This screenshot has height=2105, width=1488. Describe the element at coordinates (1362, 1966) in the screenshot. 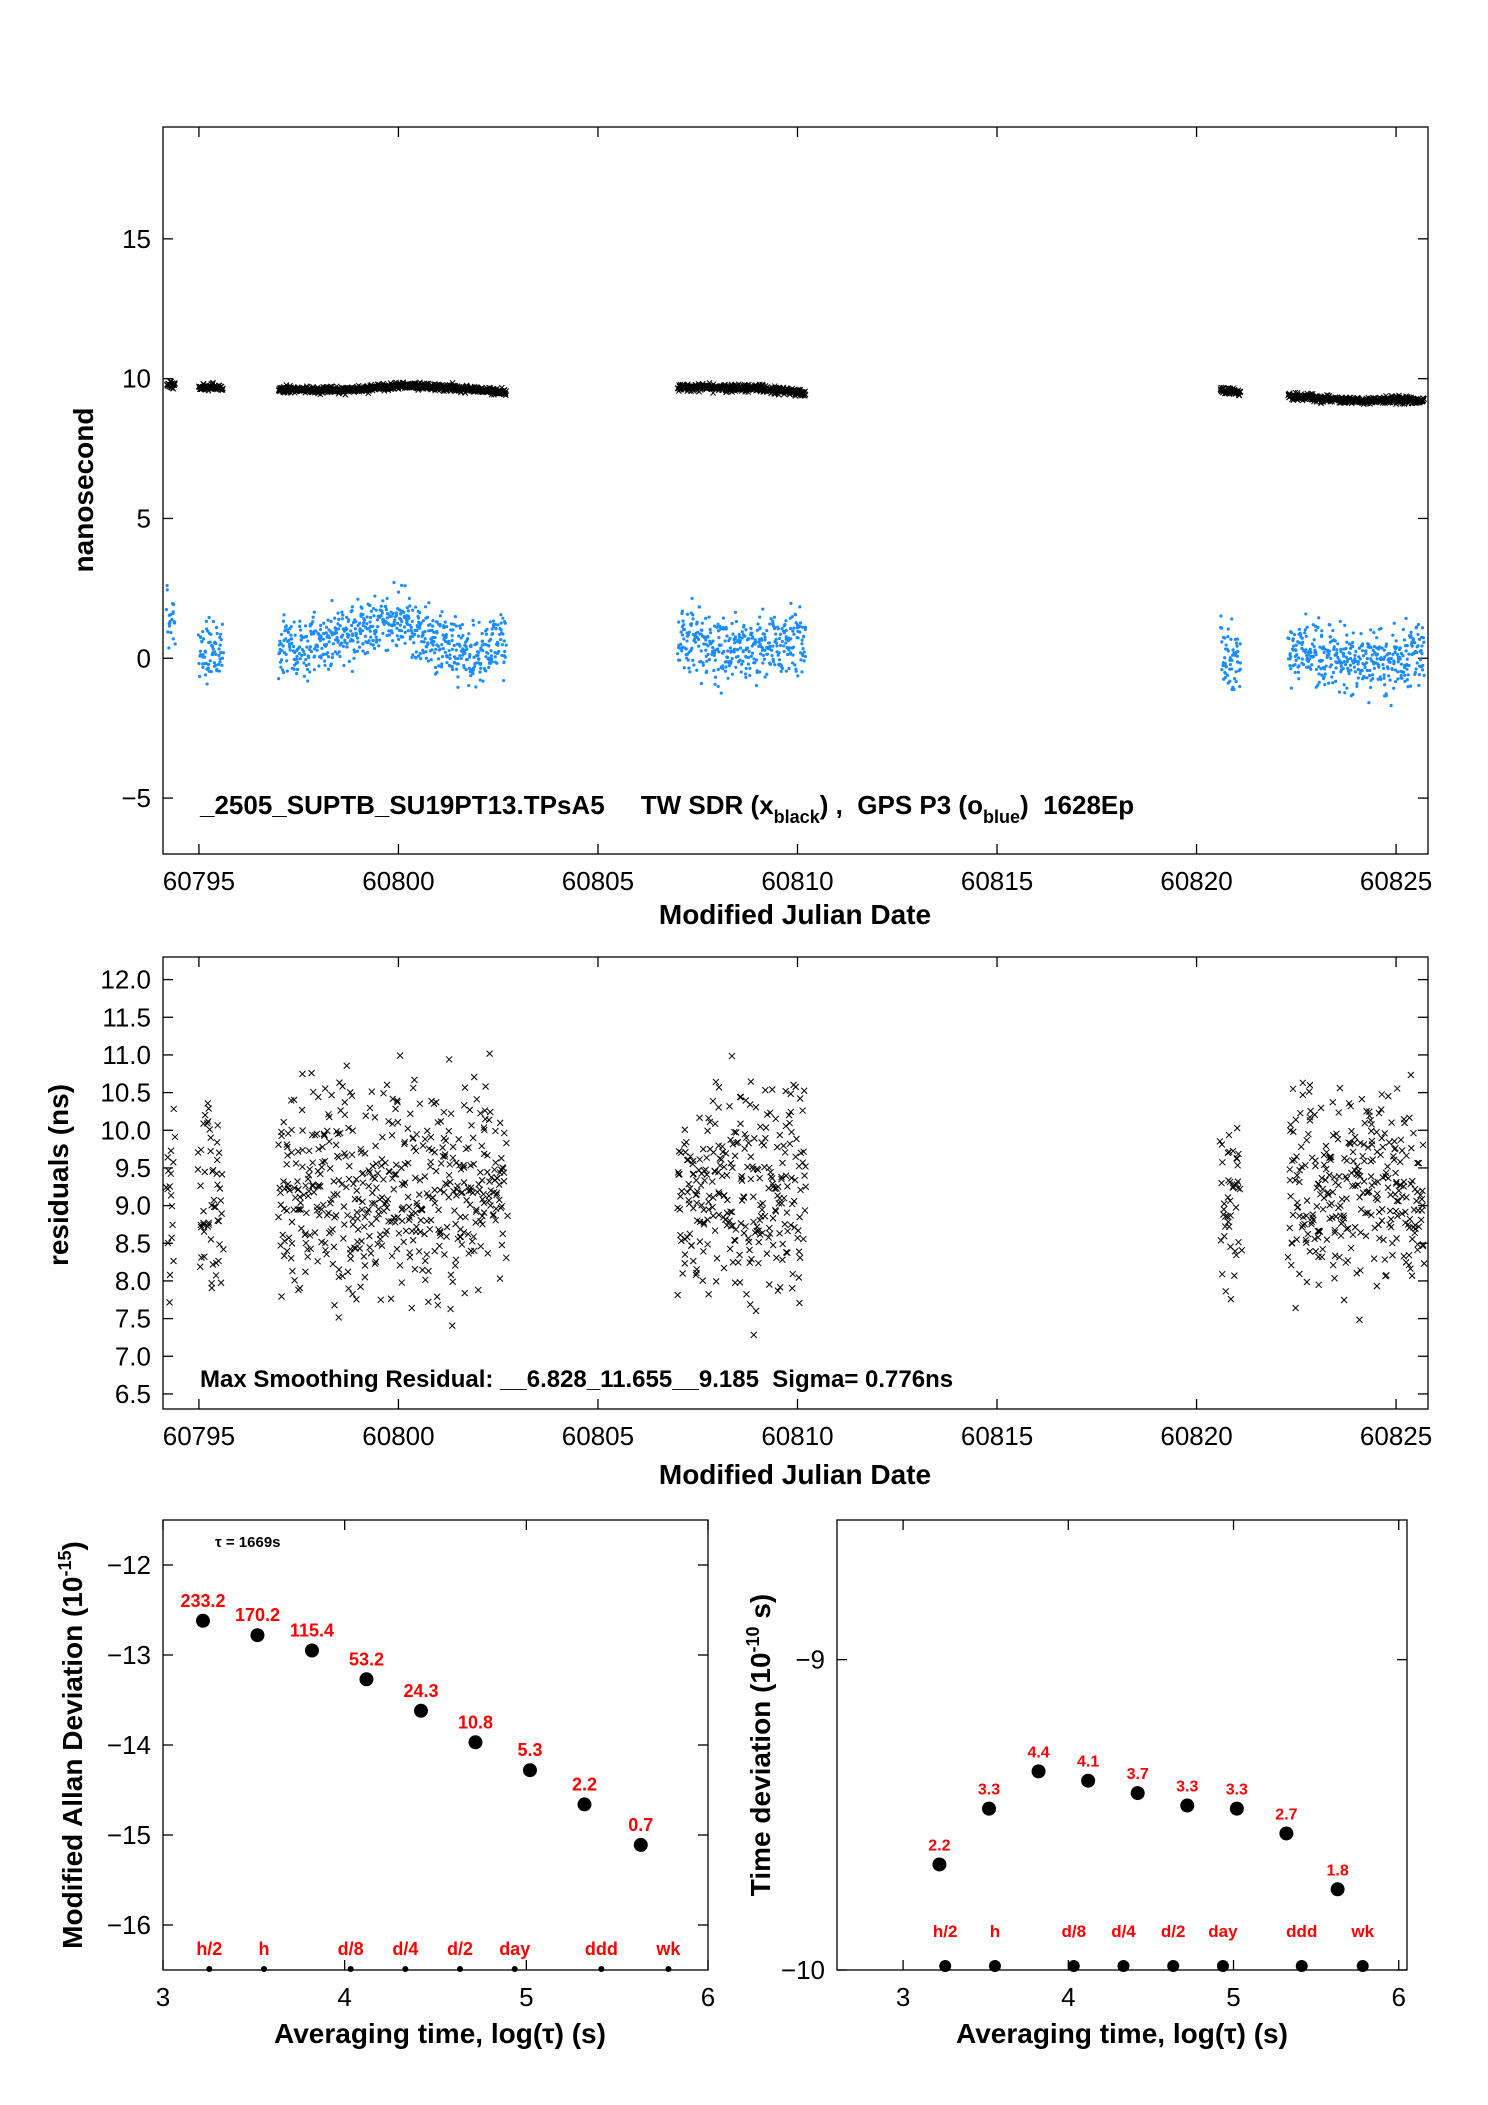

I see `averaging-time-marker` at that location.